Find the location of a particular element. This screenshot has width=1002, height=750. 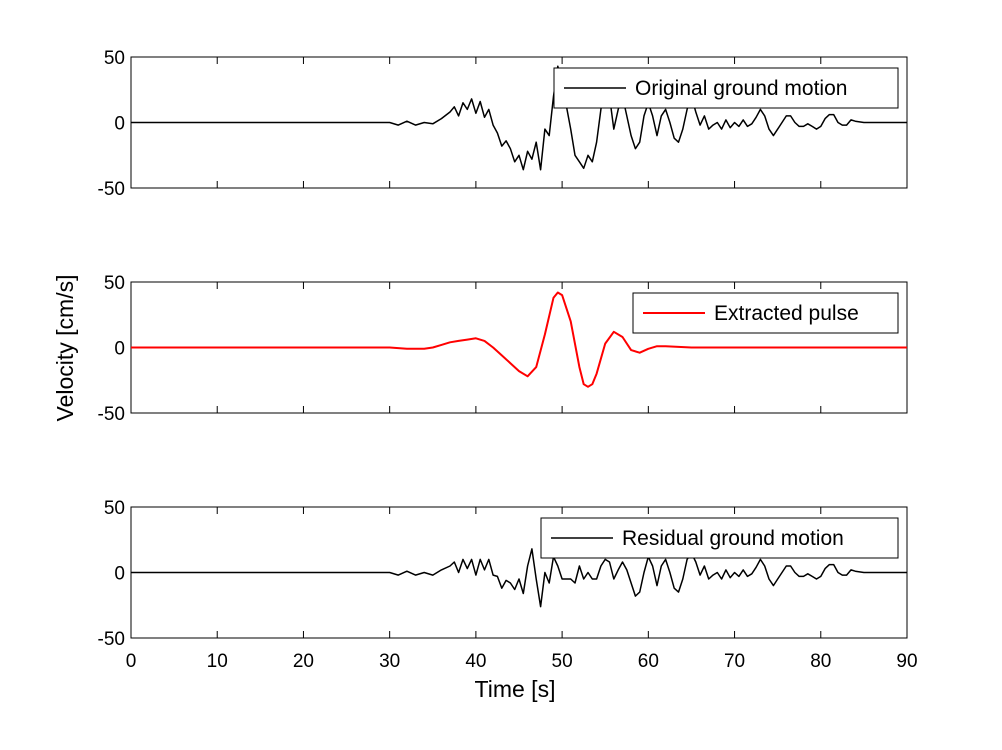

legend: Original ground motion is located at coordinates (726, 88).